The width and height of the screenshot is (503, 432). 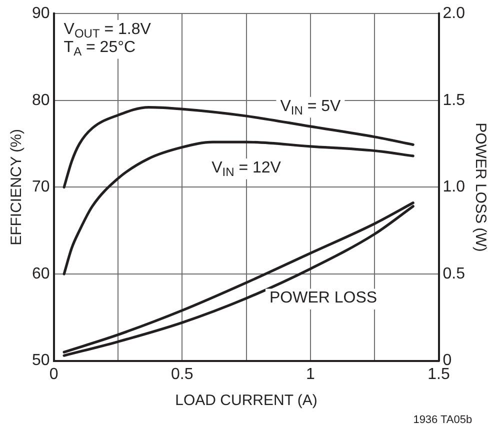 What do you see at coordinates (17, 187) in the screenshot?
I see `y-axis-title: EFFICIENCY (%)` at bounding box center [17, 187].